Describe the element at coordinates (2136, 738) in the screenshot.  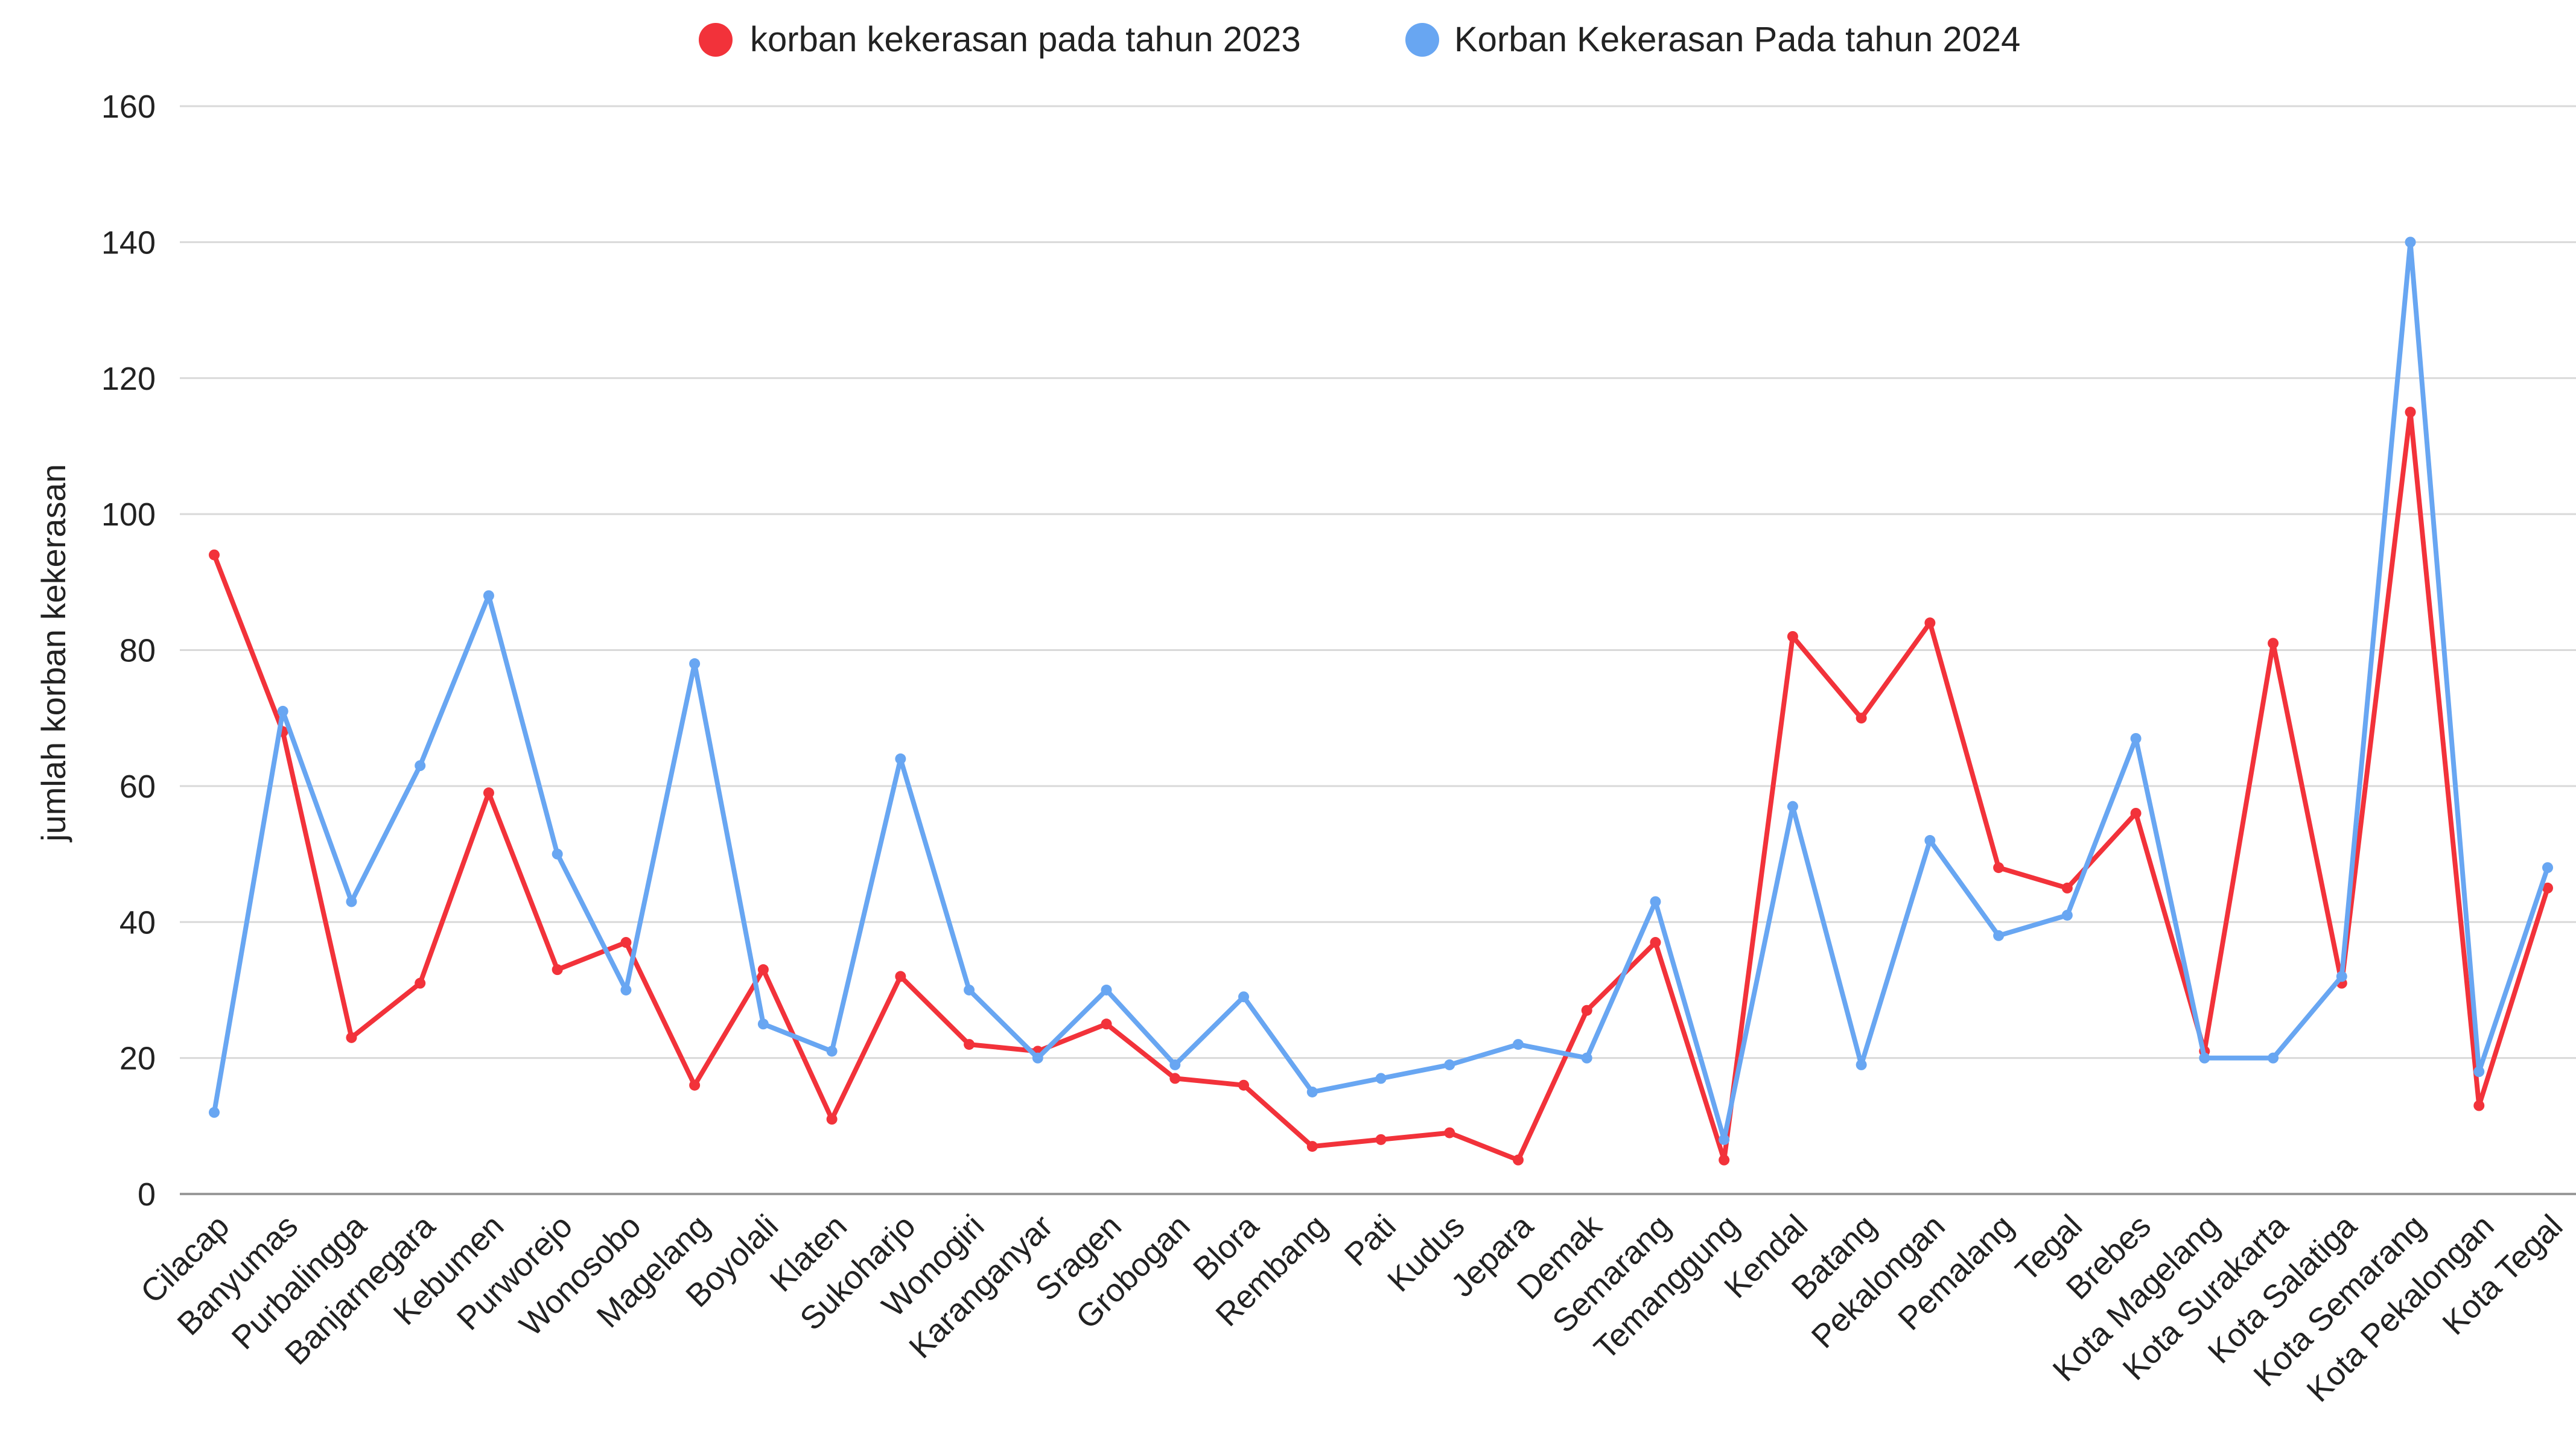
I see `data-point-2-brebes` at that location.